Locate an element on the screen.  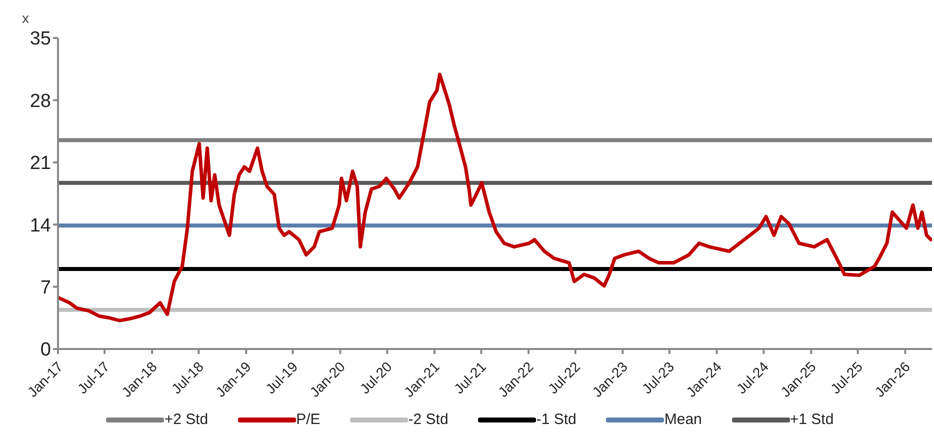
y-tick-label: 0 is located at coordinates (45, 350).